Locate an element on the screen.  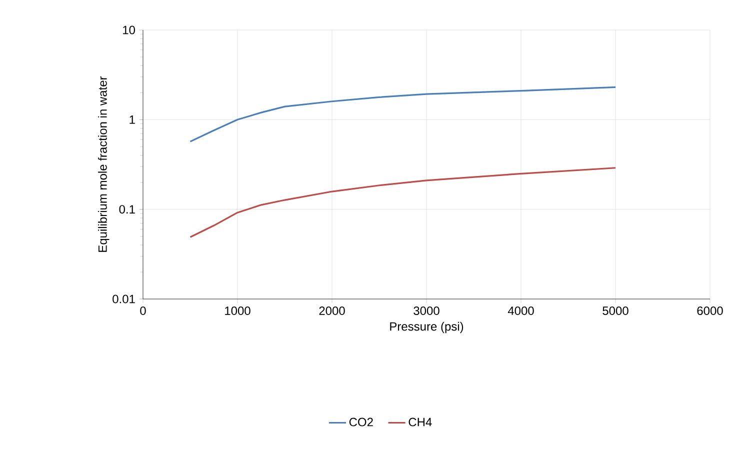
y-axis-title: Equilibrium mole fraction in water is located at coordinates (104, 164).